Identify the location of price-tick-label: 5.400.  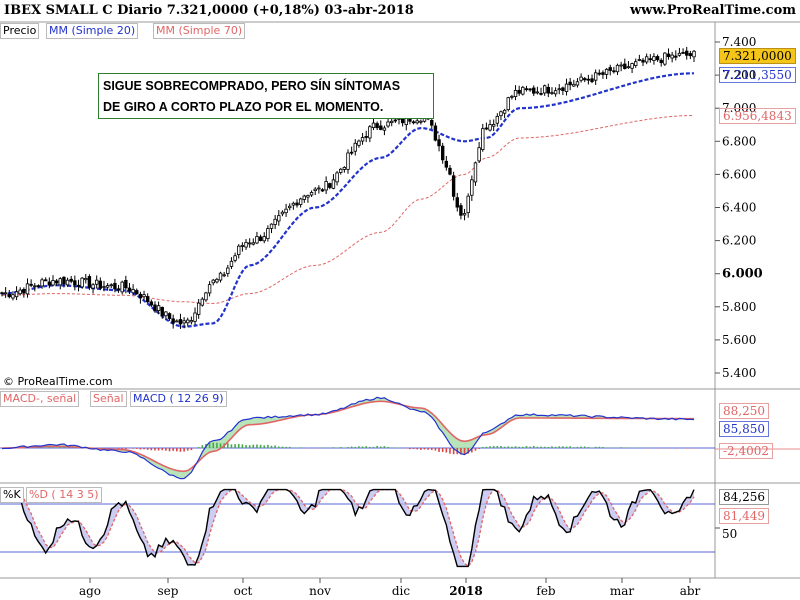
(739, 373).